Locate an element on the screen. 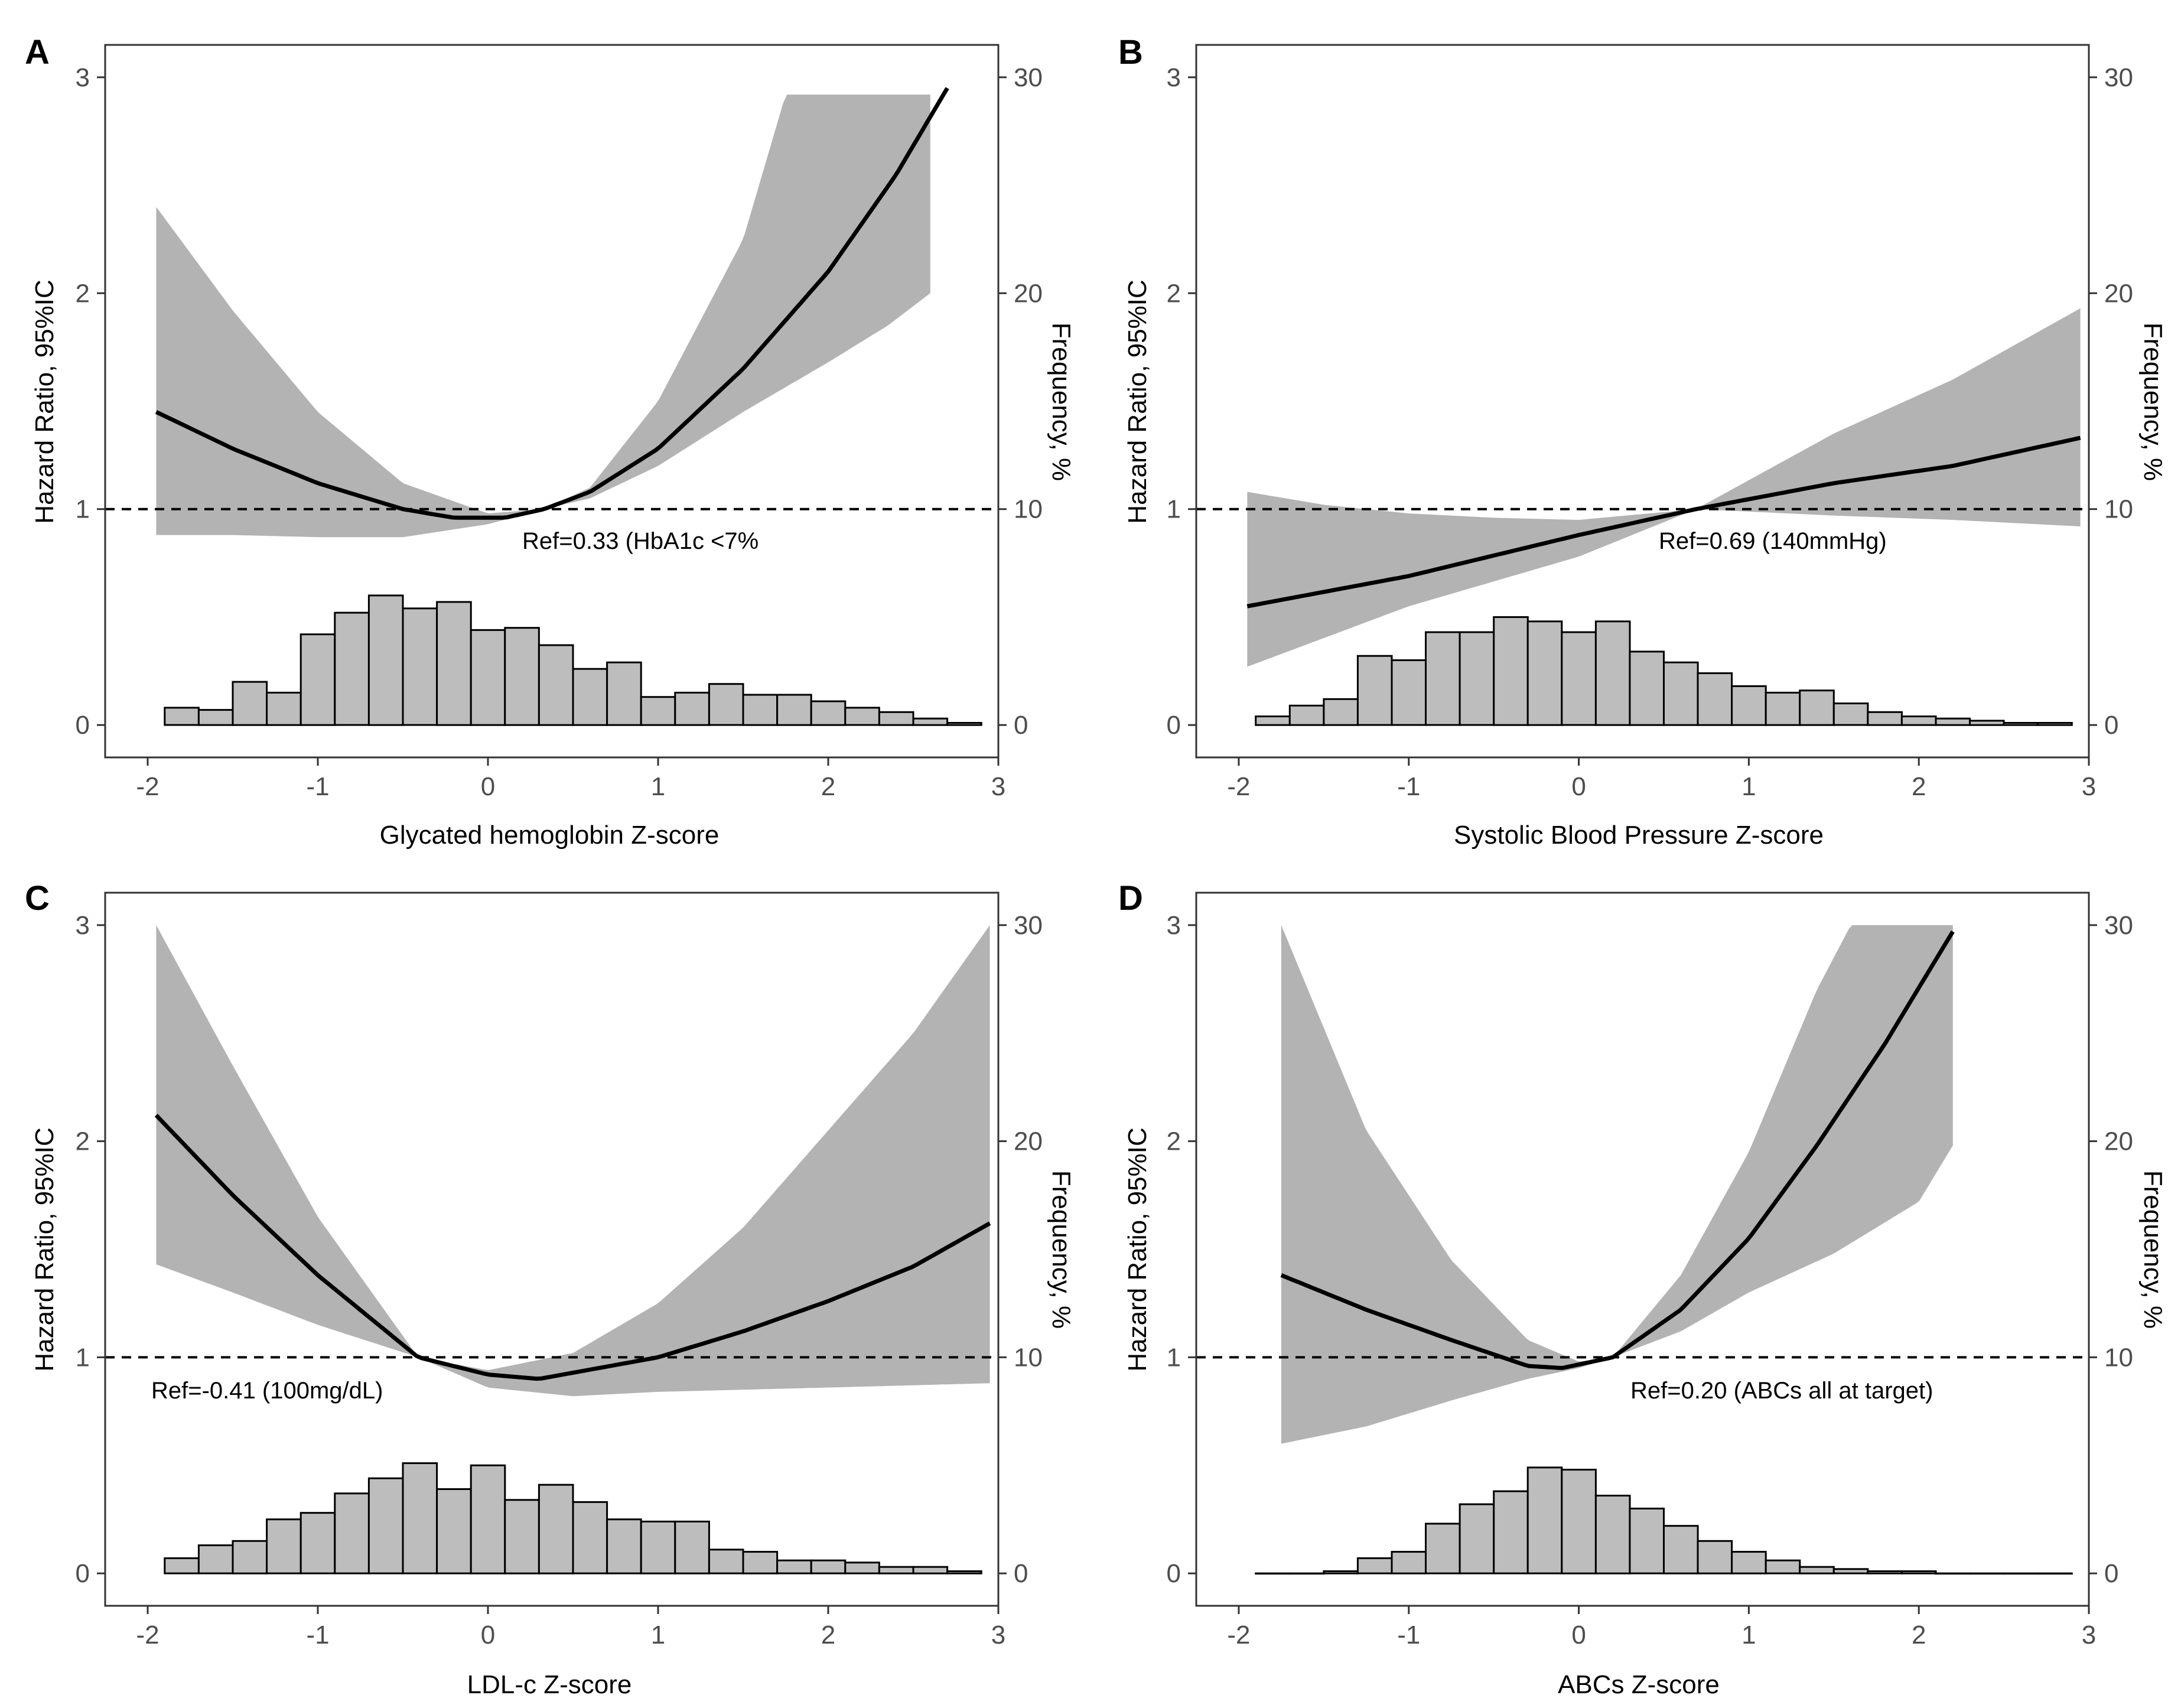  panel-d-x-tick-label: 3 is located at coordinates (2089, 1635).